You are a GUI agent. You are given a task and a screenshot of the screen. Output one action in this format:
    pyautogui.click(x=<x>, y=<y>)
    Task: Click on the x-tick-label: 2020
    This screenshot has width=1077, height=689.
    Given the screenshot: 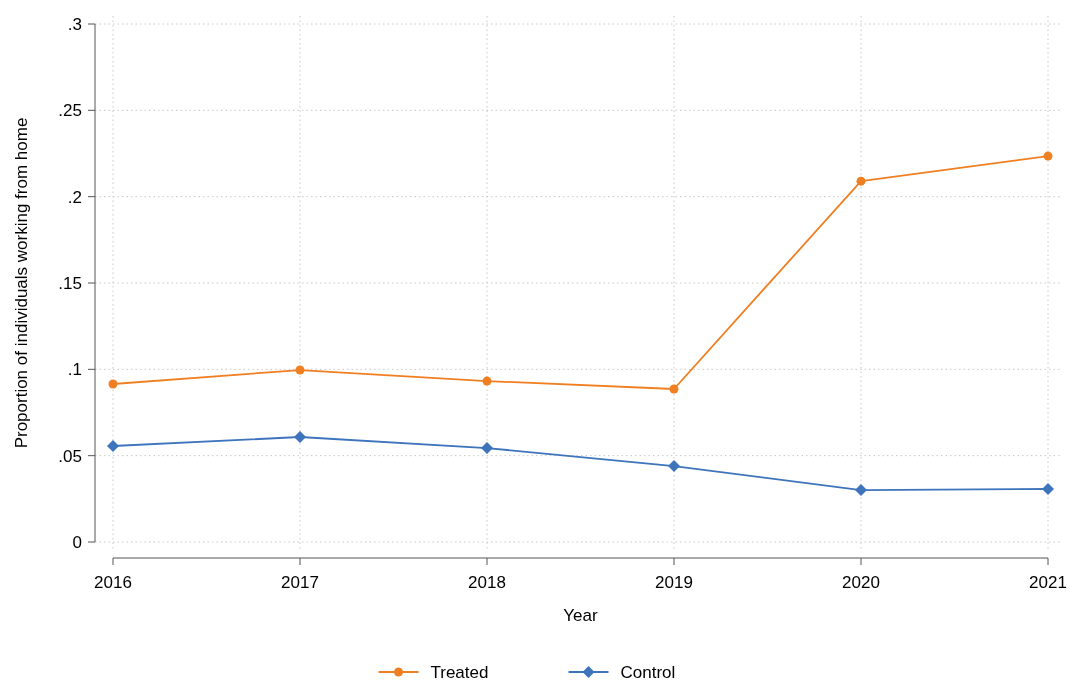 What is the action you would take?
    pyautogui.click(x=861, y=582)
    